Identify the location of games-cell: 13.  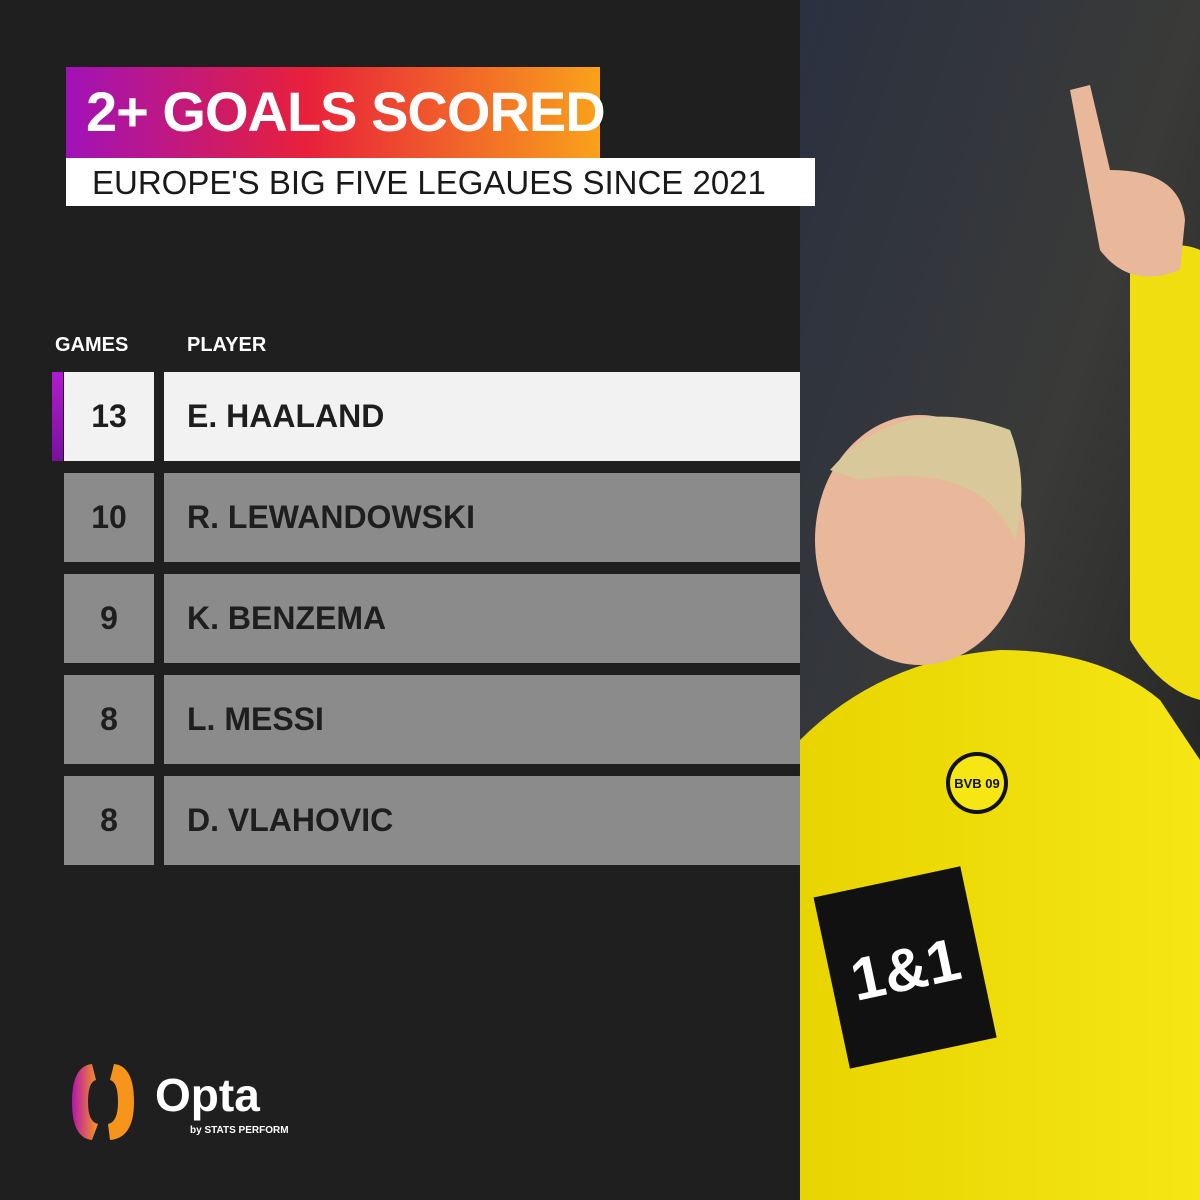
(109, 416).